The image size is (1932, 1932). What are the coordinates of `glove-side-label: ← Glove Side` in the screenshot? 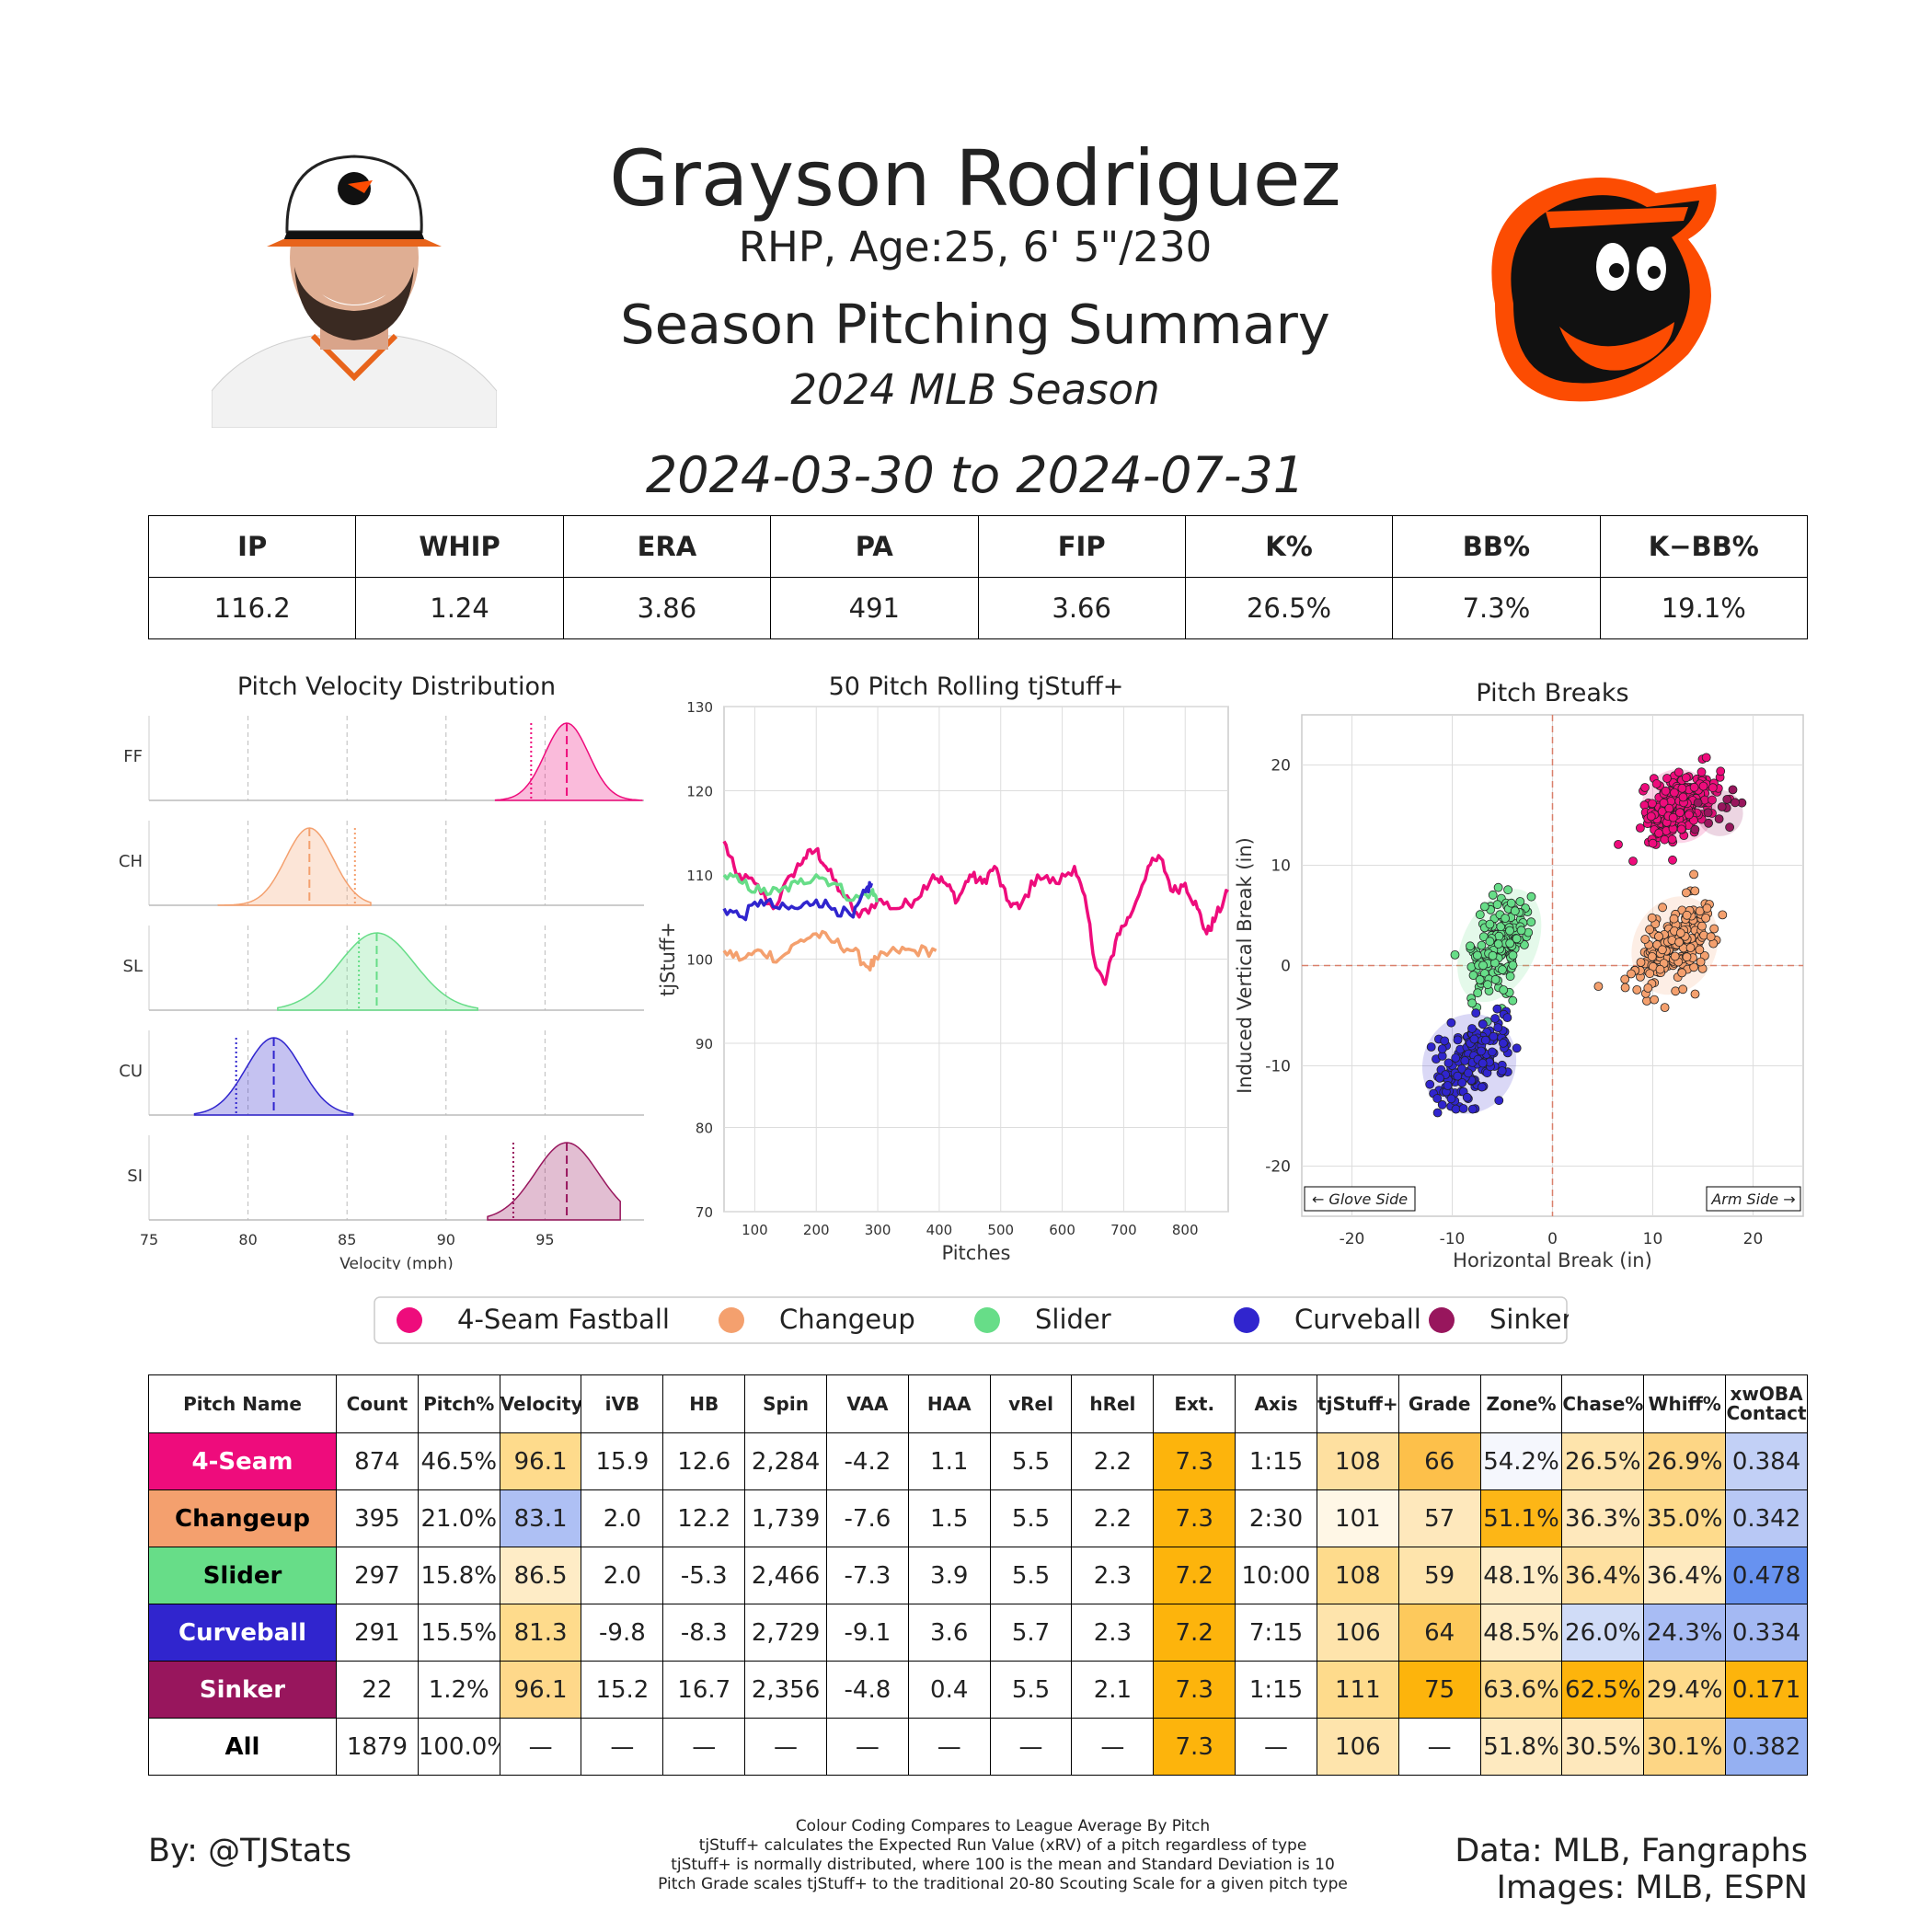 It's located at (1360, 1199).